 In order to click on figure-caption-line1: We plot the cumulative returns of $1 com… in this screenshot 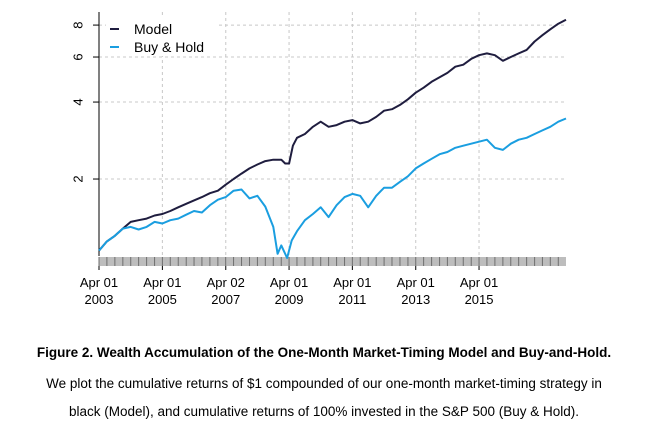, I will do `click(324, 383)`.